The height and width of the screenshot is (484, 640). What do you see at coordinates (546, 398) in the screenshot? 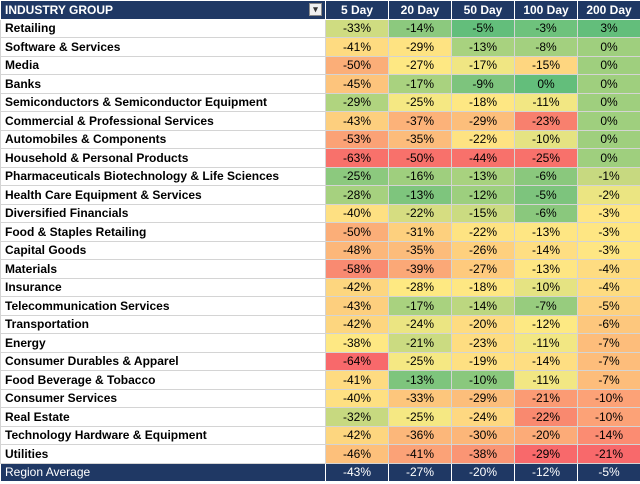
I see `value-cell-100-day: -21%` at bounding box center [546, 398].